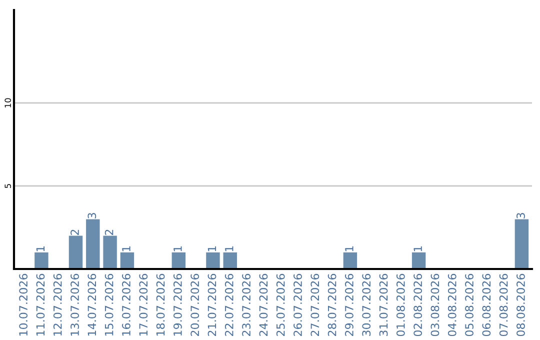  What do you see at coordinates (40, 305) in the screenshot?
I see `x-tick-label: 11.07.2026` at bounding box center [40, 305].